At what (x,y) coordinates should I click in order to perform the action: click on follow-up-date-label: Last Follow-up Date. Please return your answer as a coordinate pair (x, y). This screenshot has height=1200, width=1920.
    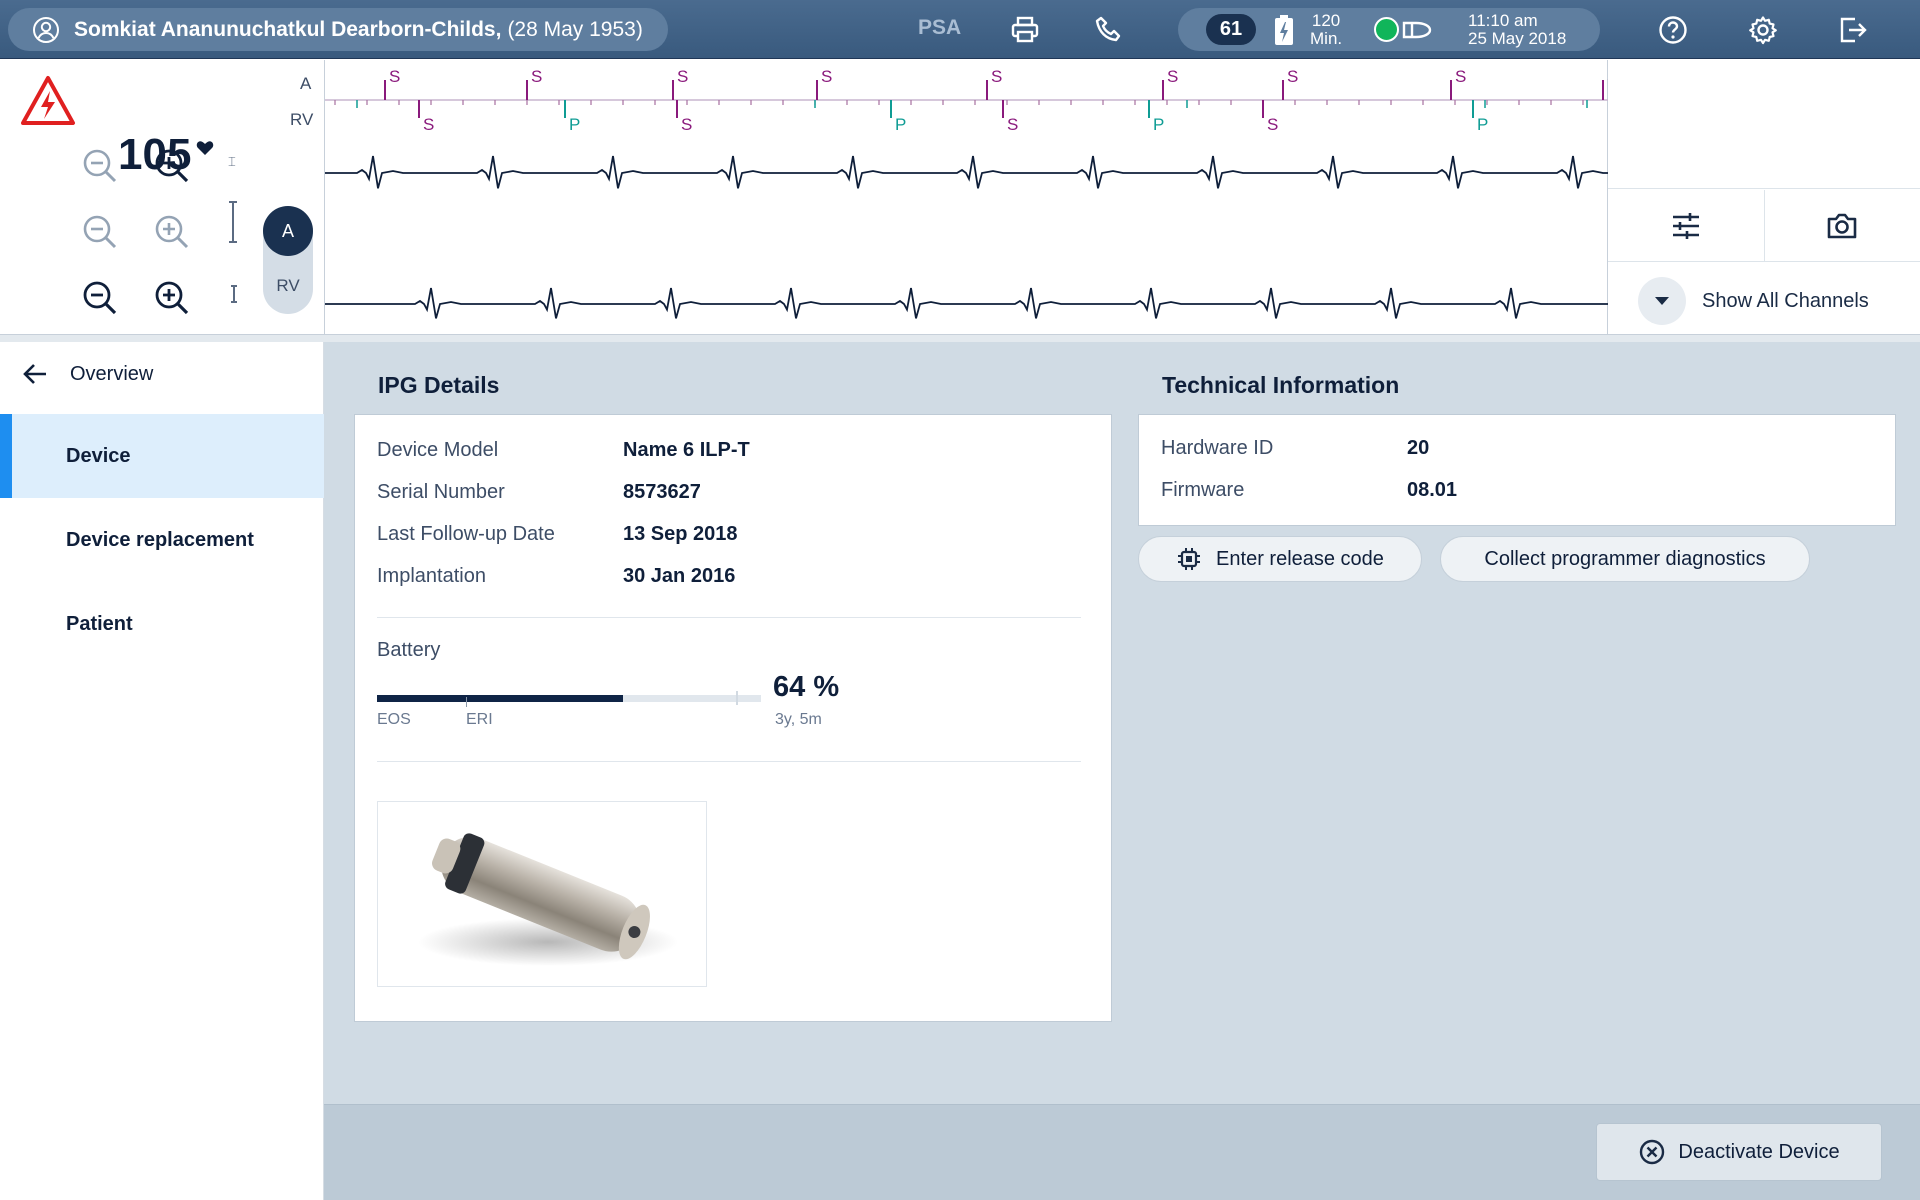
    Looking at the image, I should click on (466, 534).